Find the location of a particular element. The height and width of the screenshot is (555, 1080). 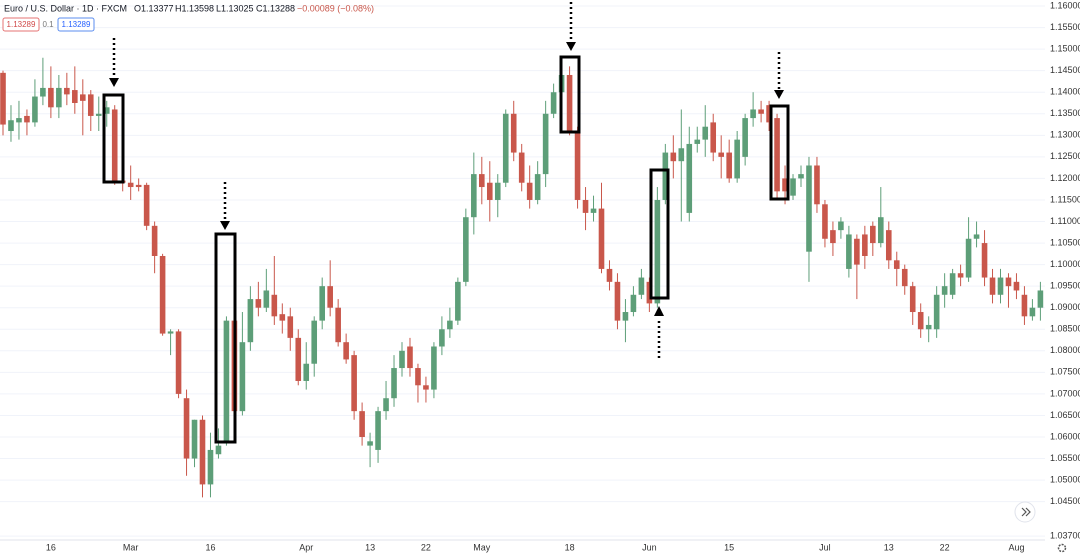

chart-title: Euro / U.S. Dollar · 1D · FXCM is located at coordinates (65, 8).